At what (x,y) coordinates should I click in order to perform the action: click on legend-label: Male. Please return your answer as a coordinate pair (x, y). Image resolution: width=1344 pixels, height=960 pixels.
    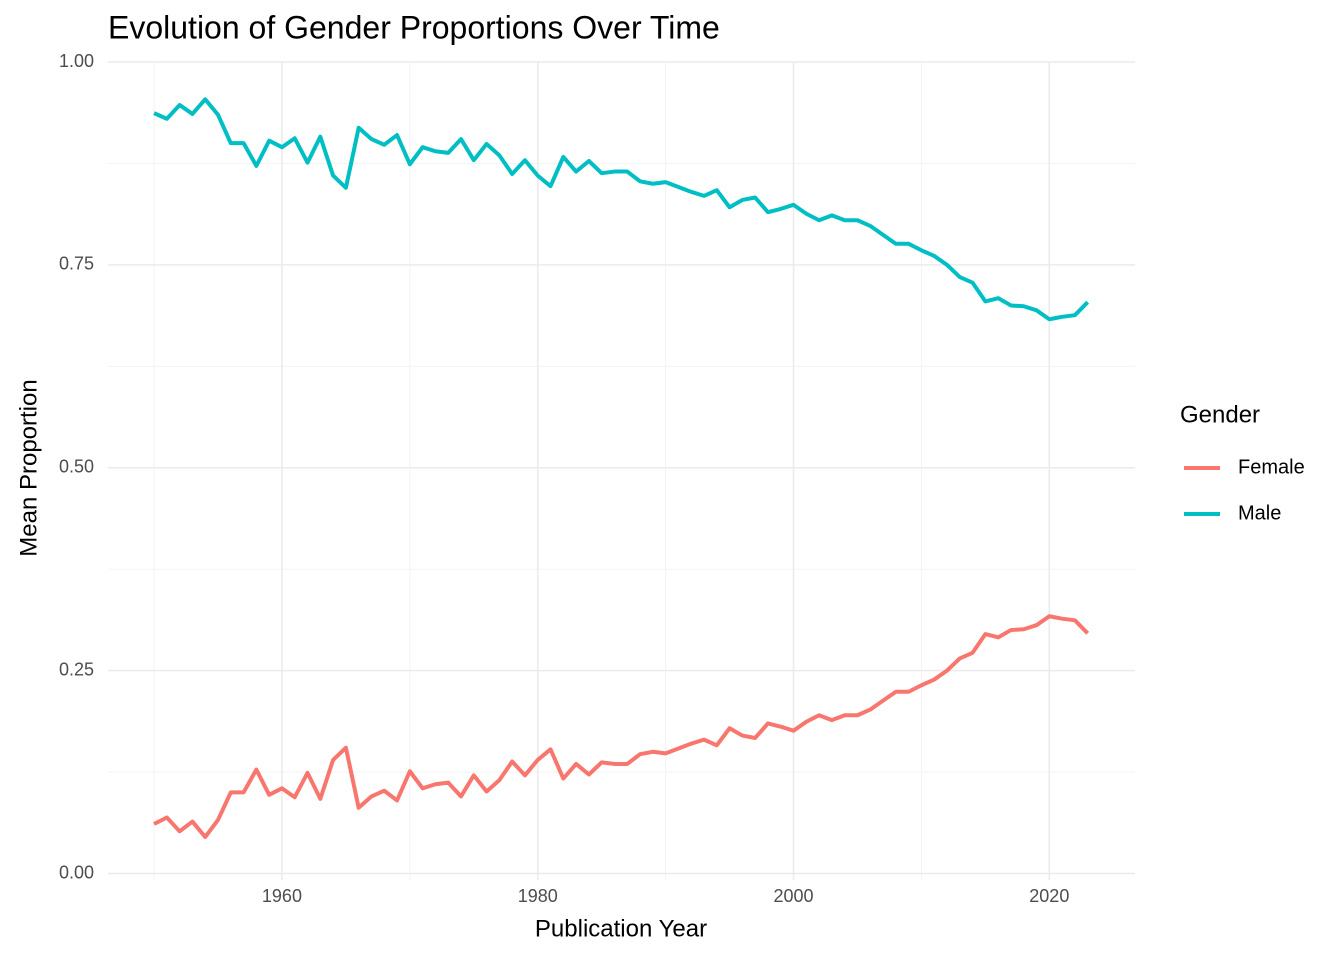
    Looking at the image, I should click on (1259, 513).